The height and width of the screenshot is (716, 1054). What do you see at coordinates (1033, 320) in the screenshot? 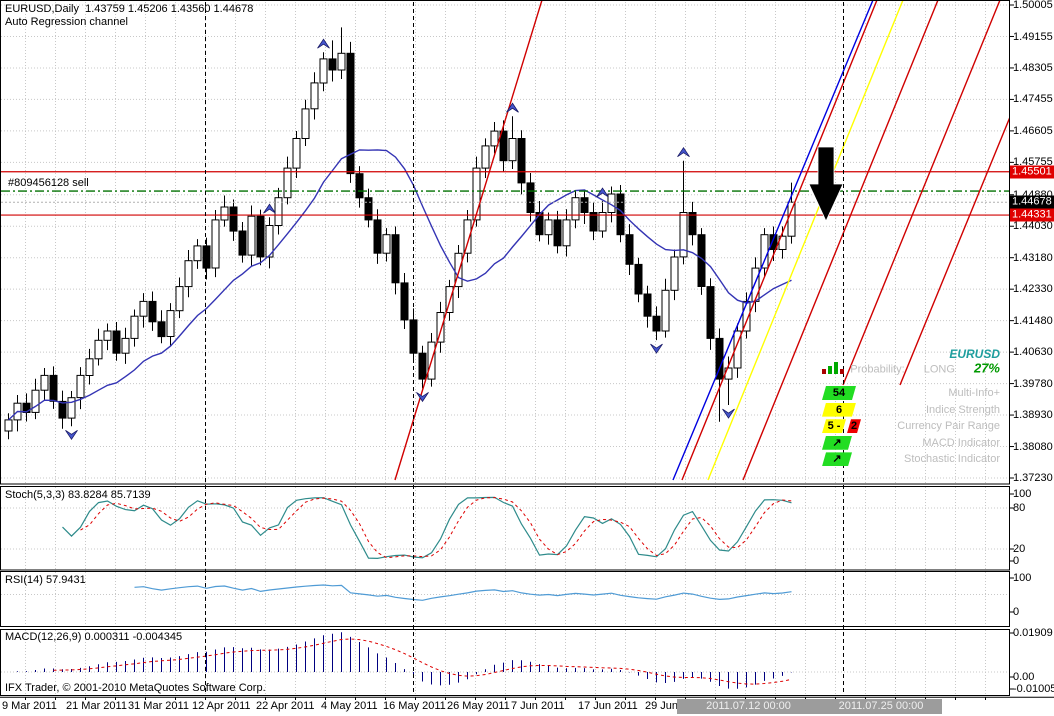
I see `price-axis-tick: 1.41480` at bounding box center [1033, 320].